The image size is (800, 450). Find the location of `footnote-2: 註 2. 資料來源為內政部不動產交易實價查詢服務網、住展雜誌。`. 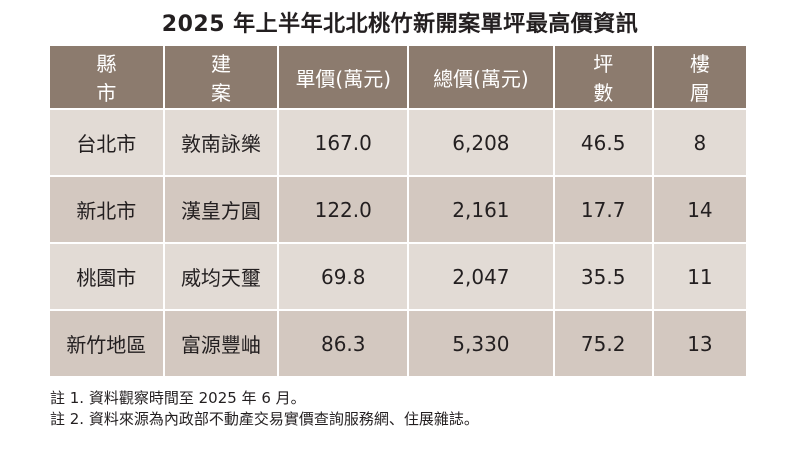

footnote-2: 註 2. 資料來源為內政部不動產交易實價查詢服務網、住展雜誌。 is located at coordinates (264, 419).